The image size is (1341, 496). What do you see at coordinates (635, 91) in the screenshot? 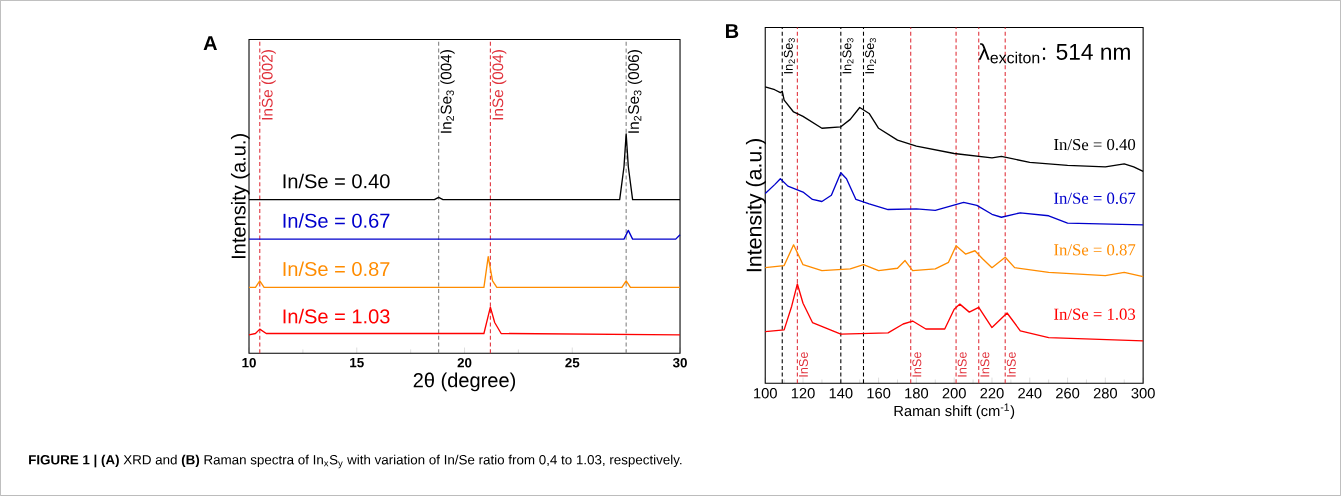
I see `ref-line-label: In$_{2}$Se$_{3}$ (006)` at bounding box center [635, 91].